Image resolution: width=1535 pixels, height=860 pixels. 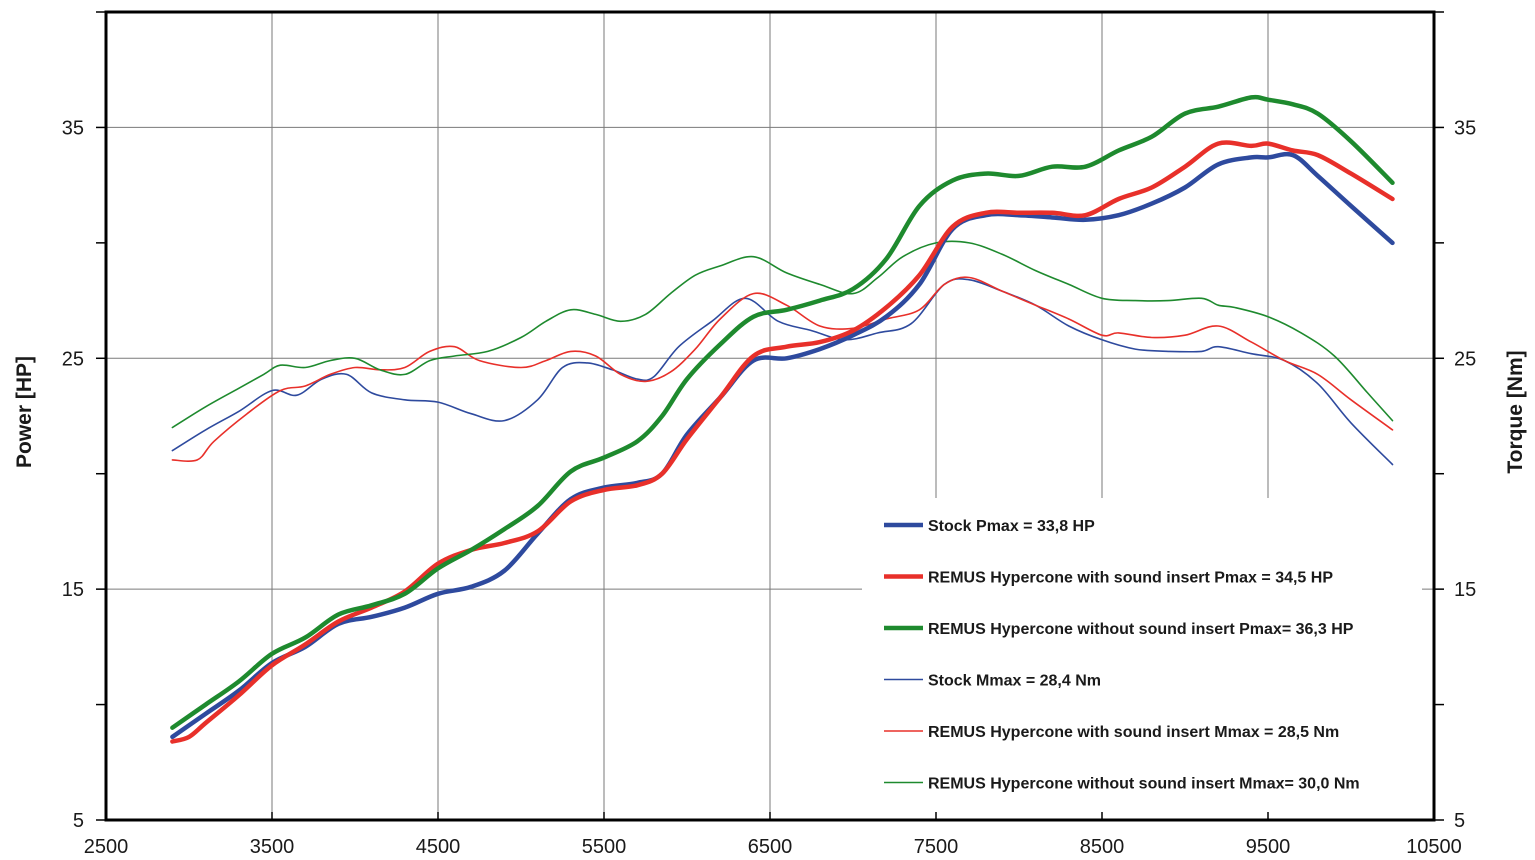 What do you see at coordinates (1465, 590) in the screenshot?
I see `y2-tick-label: 15` at bounding box center [1465, 590].